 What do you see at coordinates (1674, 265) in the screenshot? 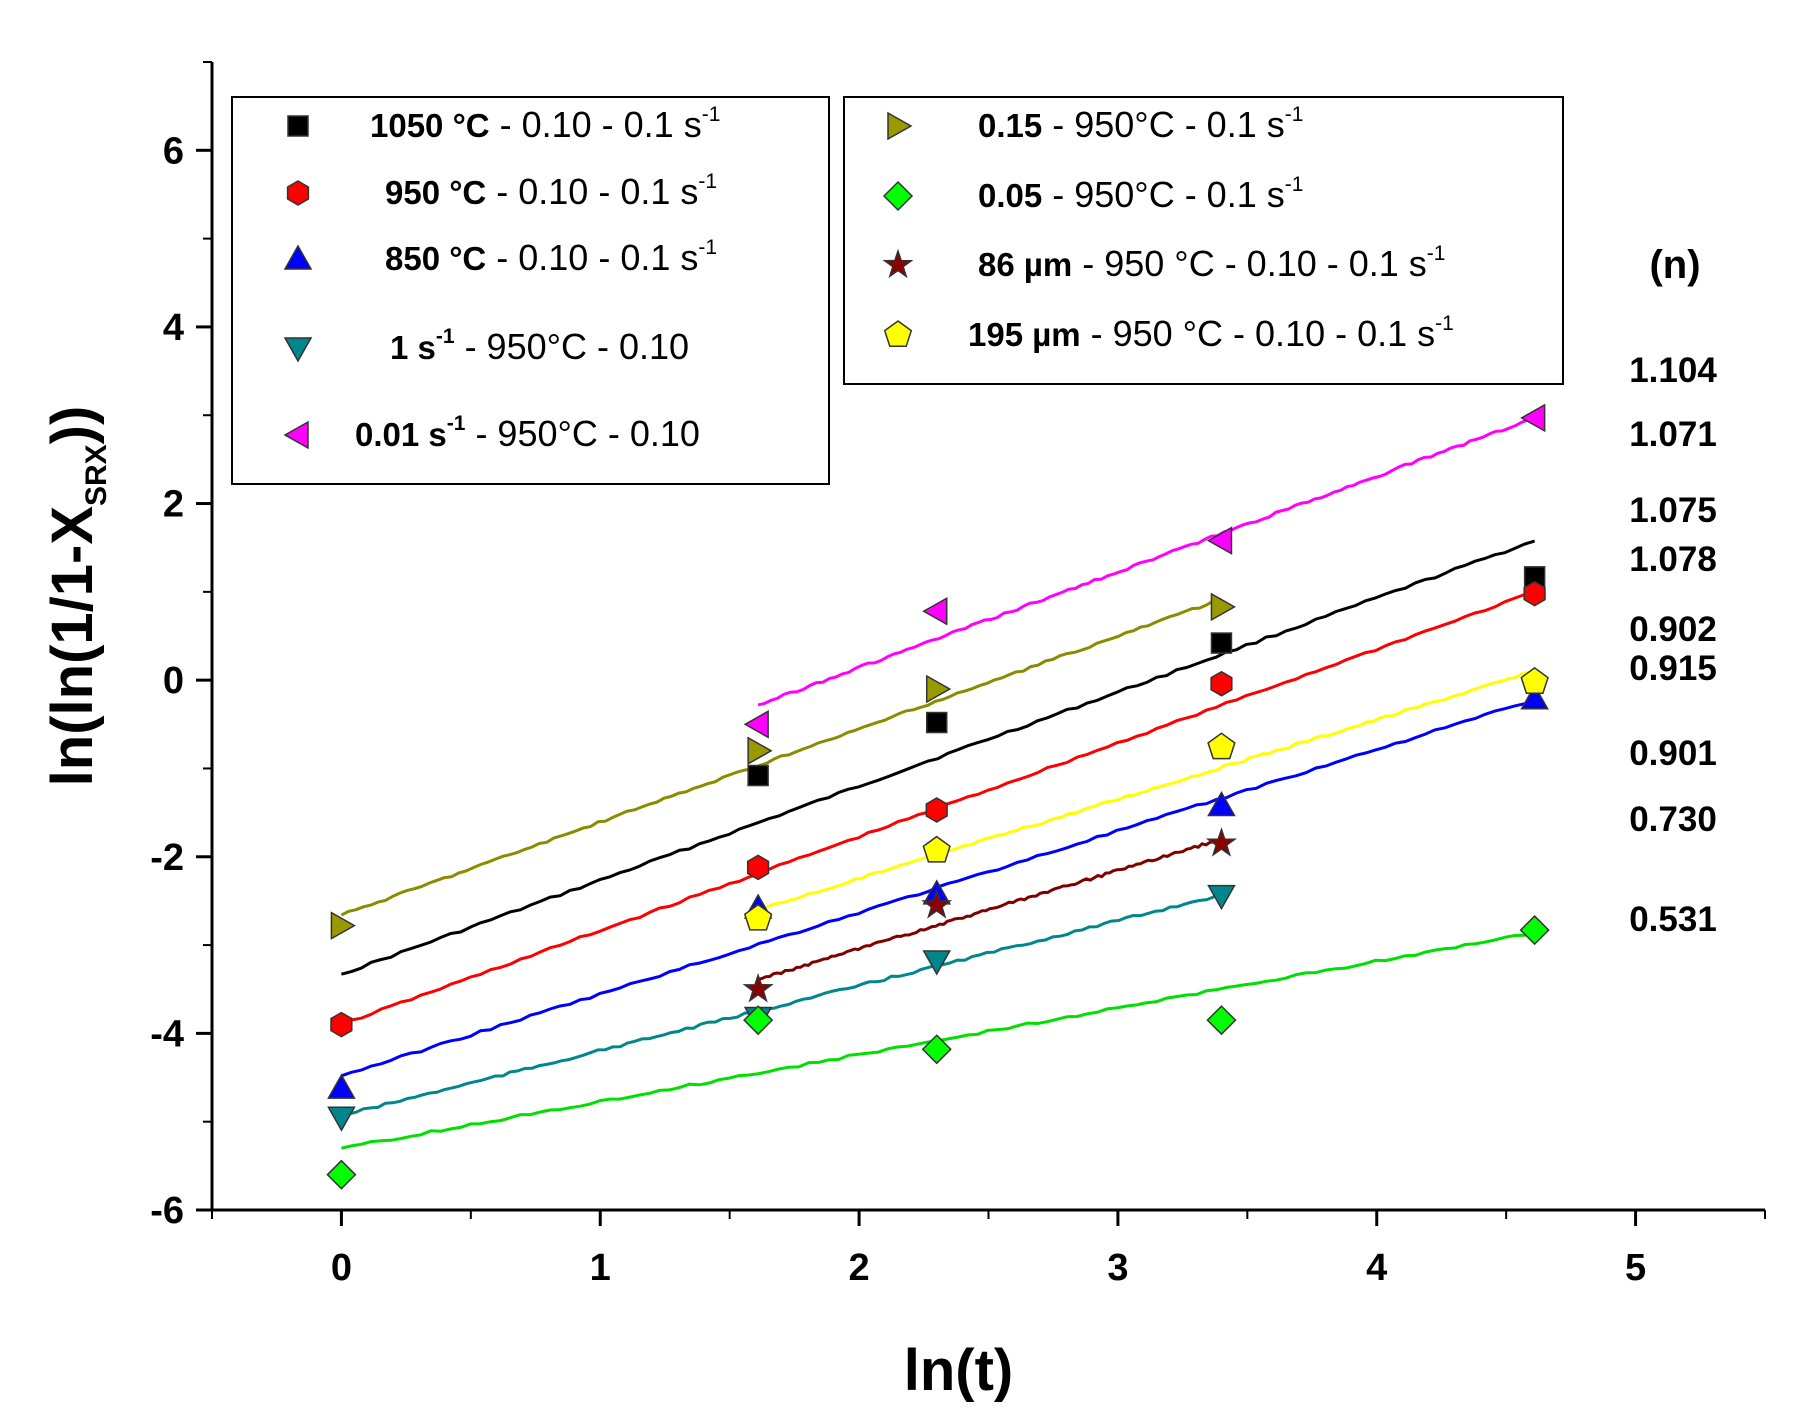
I see `n-header: (n)` at bounding box center [1674, 265].